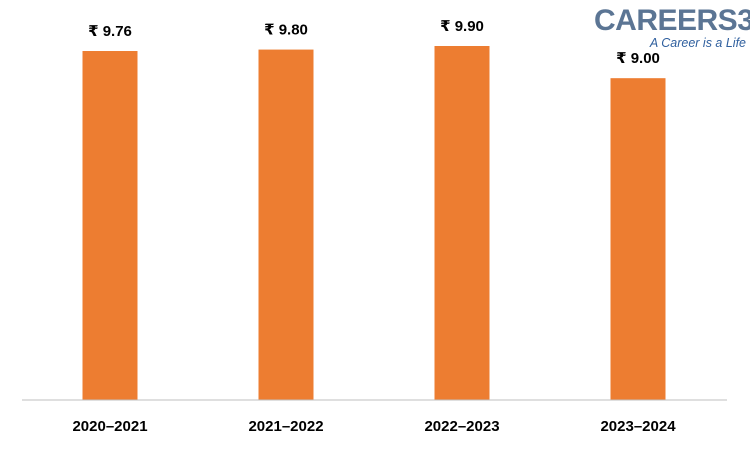 The width and height of the screenshot is (750, 450). I want to click on x-tick-label-2021–2022: 2021–2022, so click(285, 426).